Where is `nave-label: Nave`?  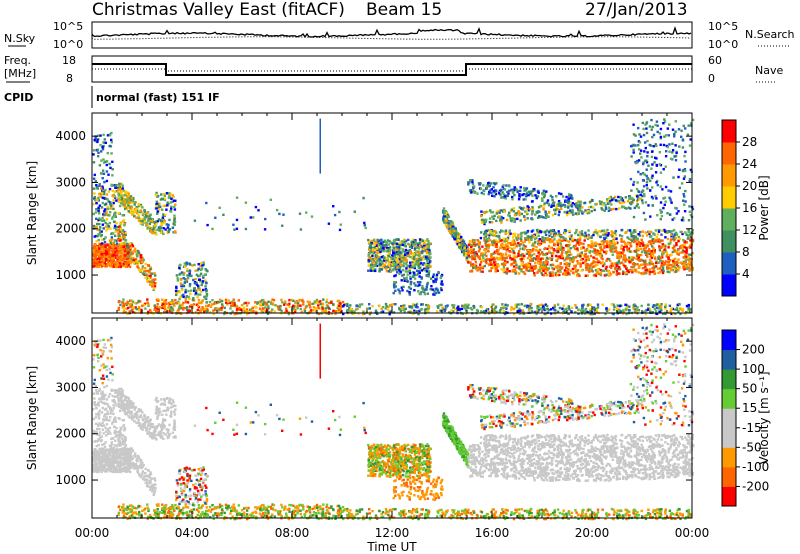 nave-label: Nave is located at coordinates (769, 70).